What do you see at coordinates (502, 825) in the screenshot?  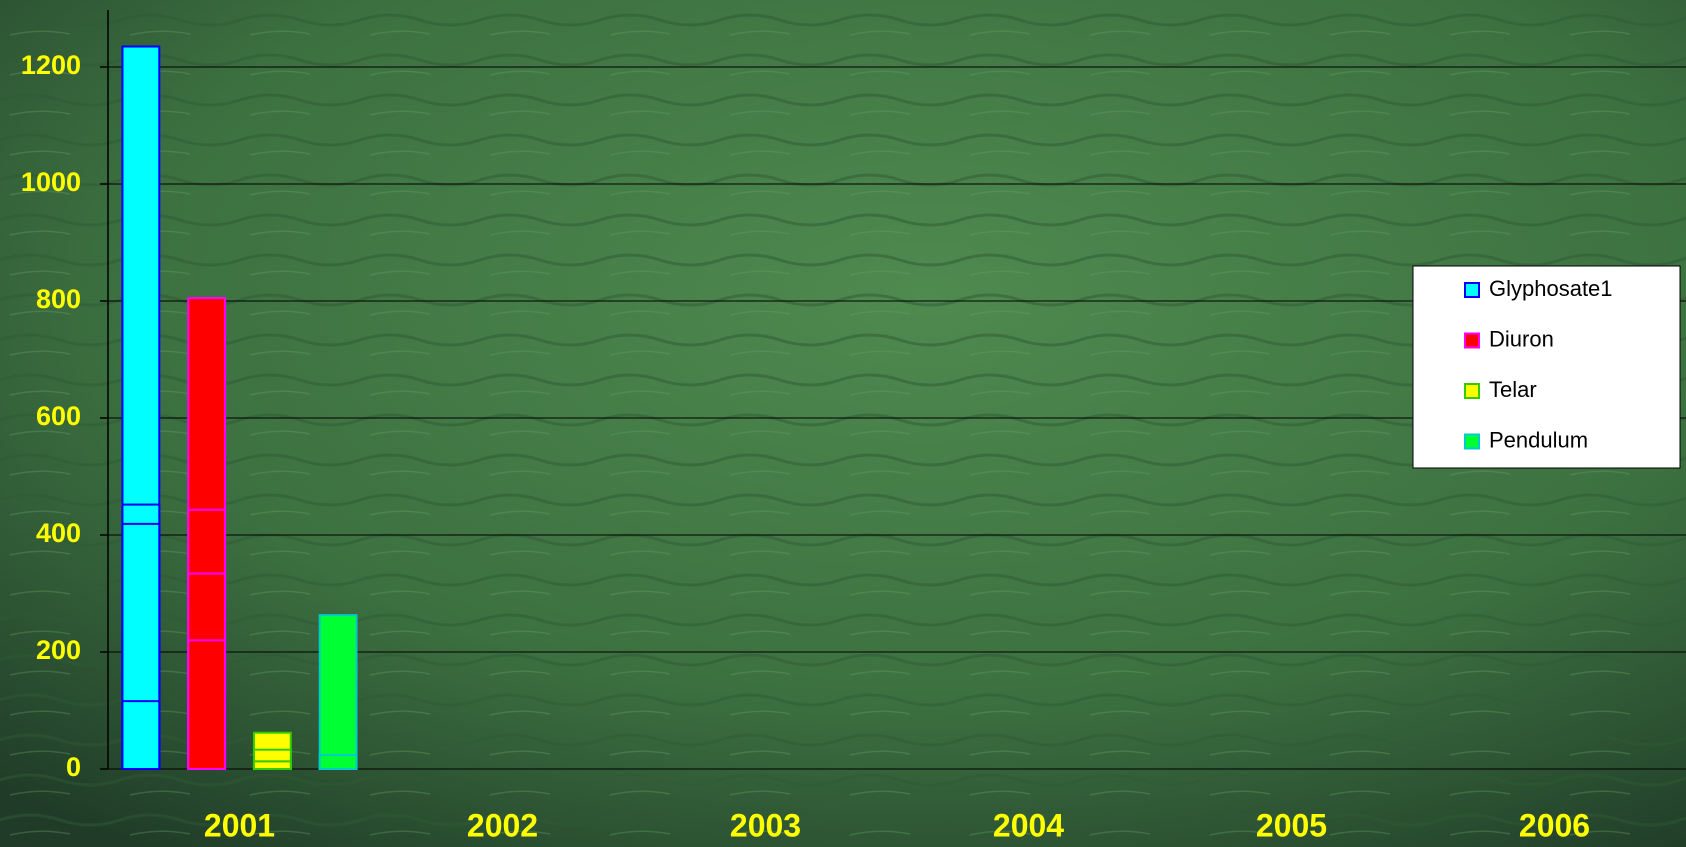 I see `x-tick-label: 2002` at bounding box center [502, 825].